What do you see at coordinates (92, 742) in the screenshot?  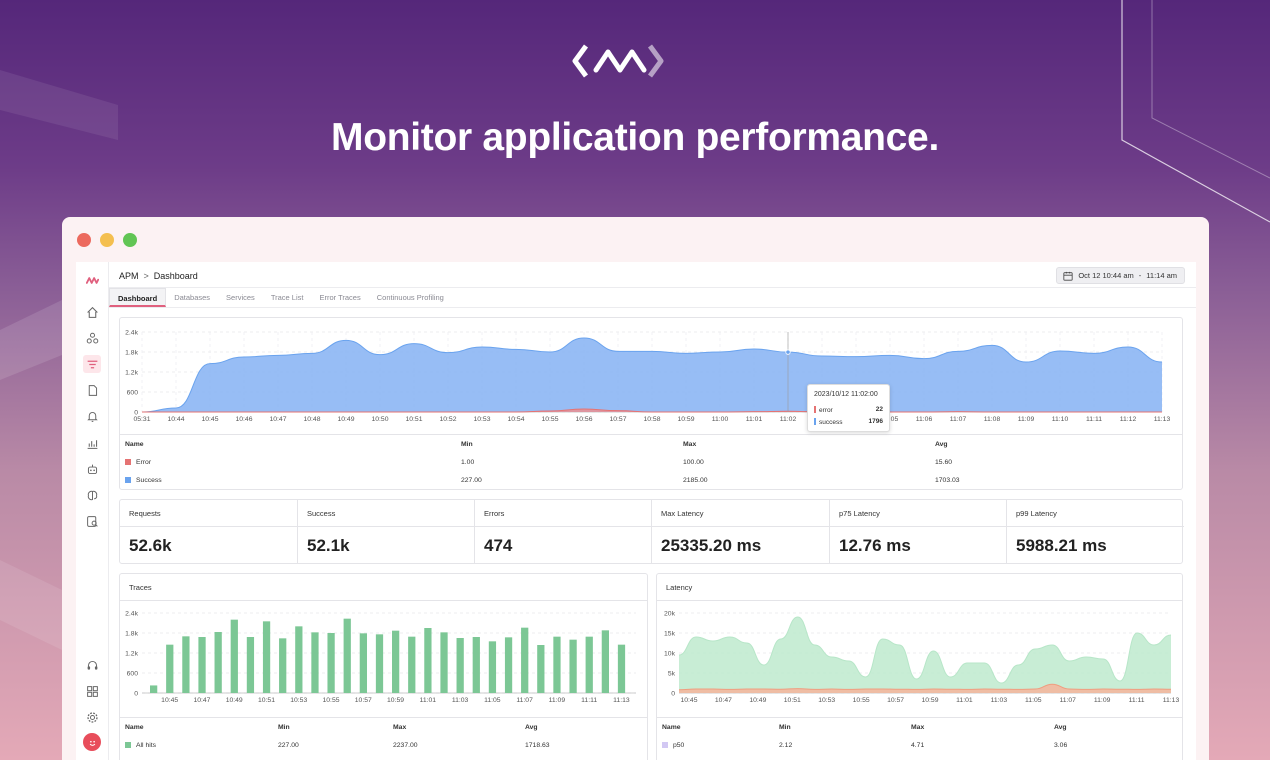 I see `avatar` at bounding box center [92, 742].